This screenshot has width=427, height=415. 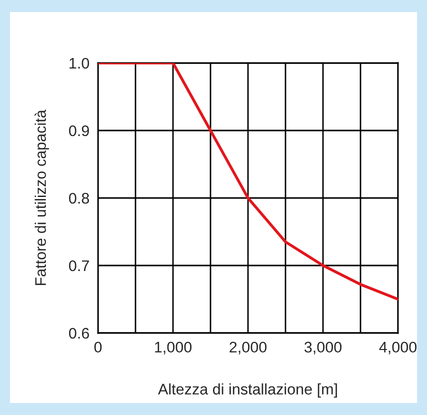 I want to click on x-tick-label: 2,000, so click(x=248, y=348).